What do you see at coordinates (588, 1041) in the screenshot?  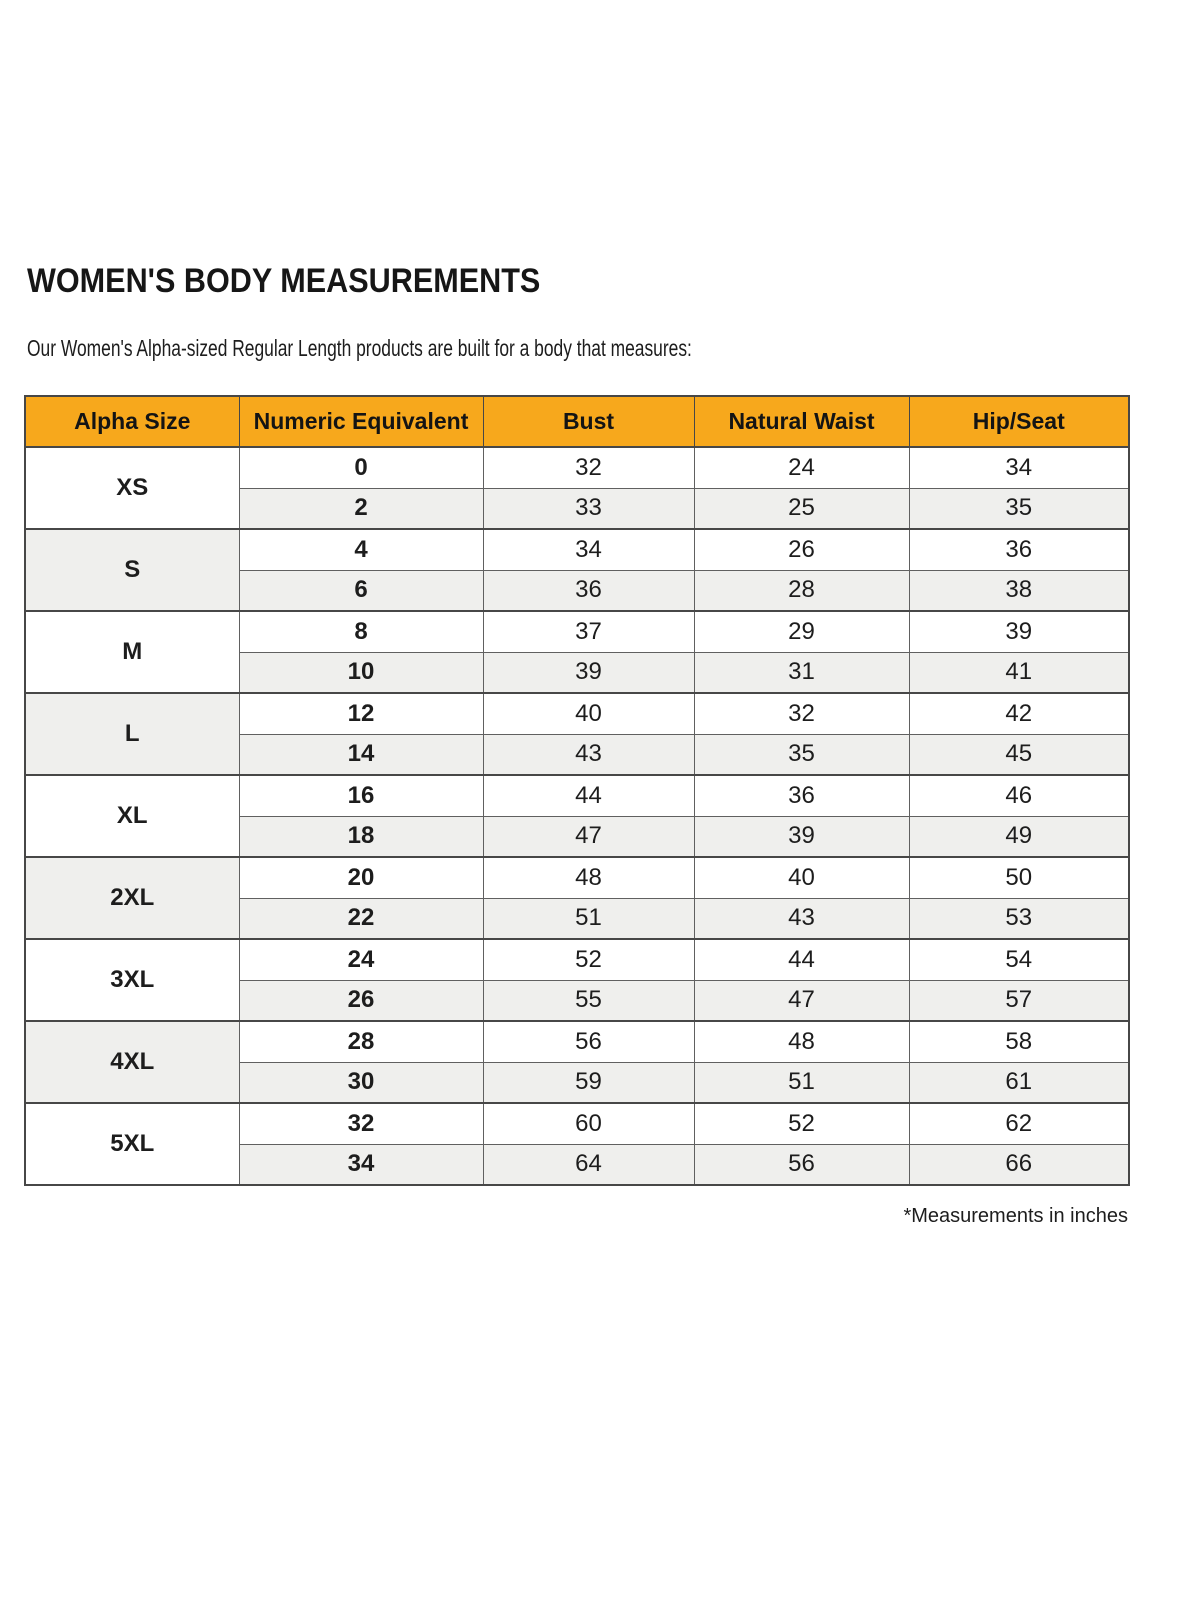 I see `bust-cell: 56` at bounding box center [588, 1041].